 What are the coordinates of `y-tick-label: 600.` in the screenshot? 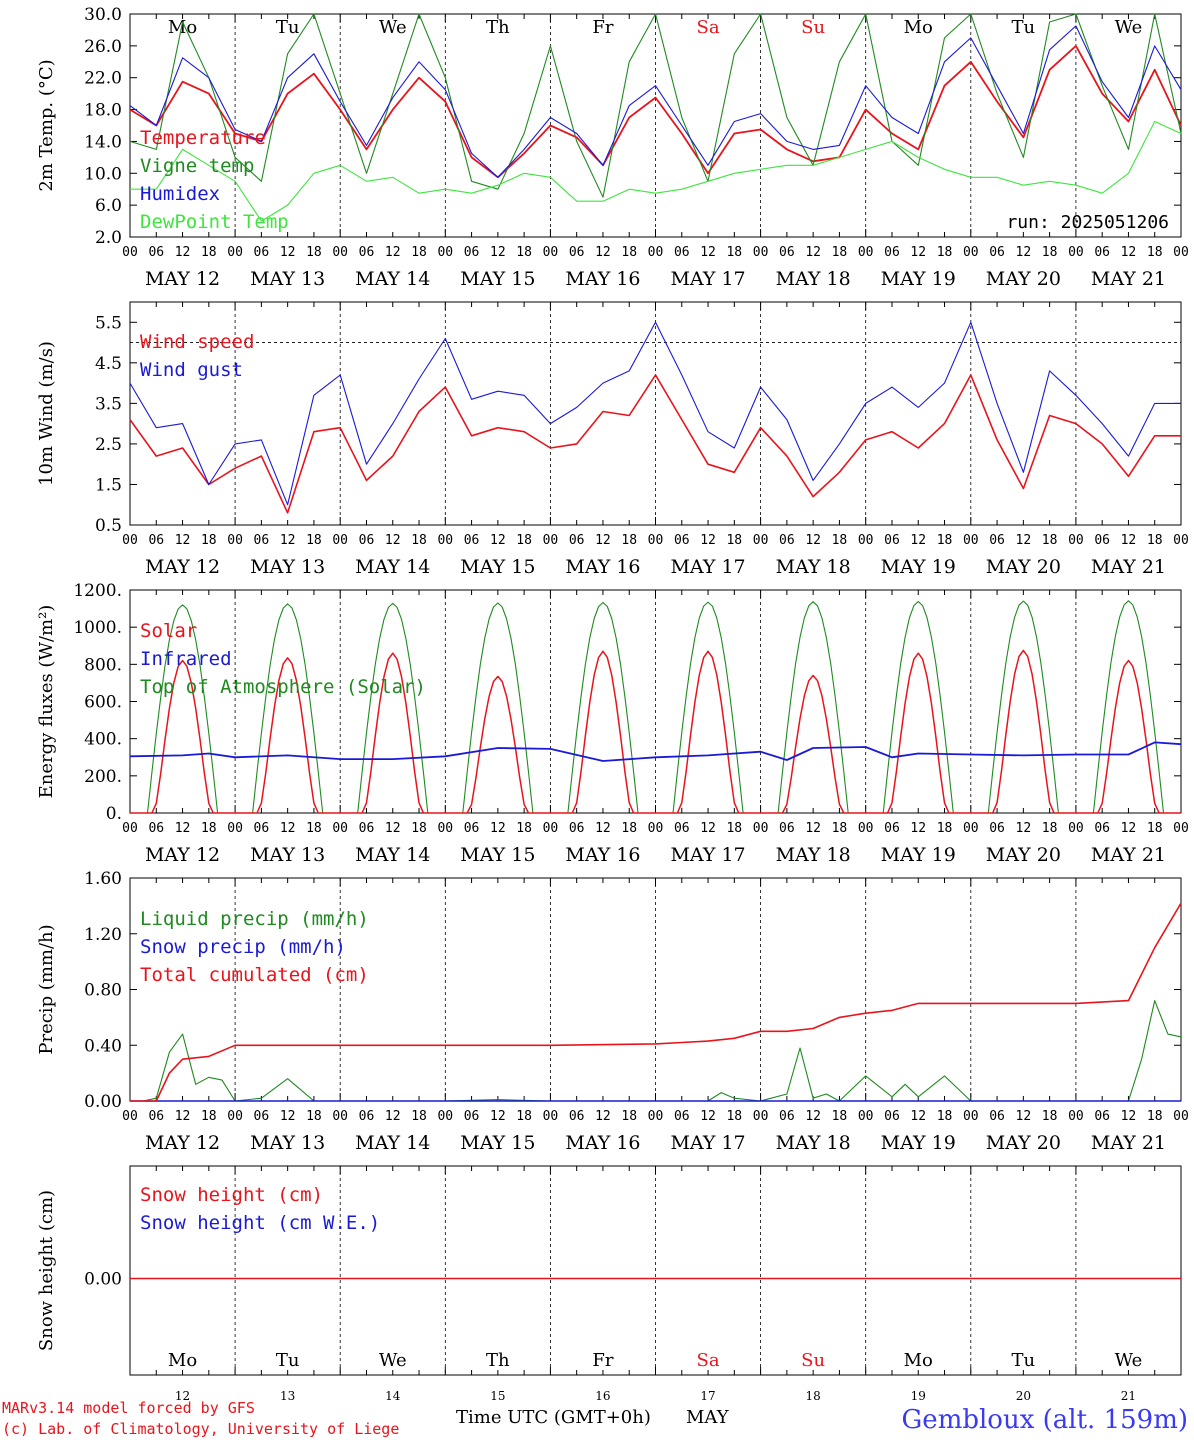 It's located at (103, 703).